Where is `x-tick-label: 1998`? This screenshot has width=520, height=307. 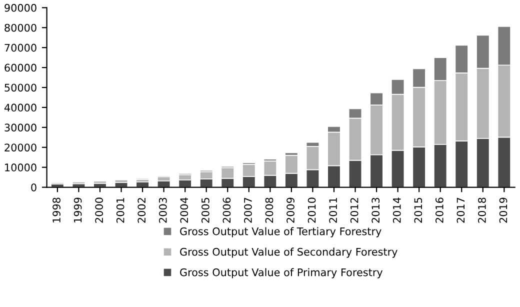 x-tick-label: 1998 is located at coordinates (56, 210).